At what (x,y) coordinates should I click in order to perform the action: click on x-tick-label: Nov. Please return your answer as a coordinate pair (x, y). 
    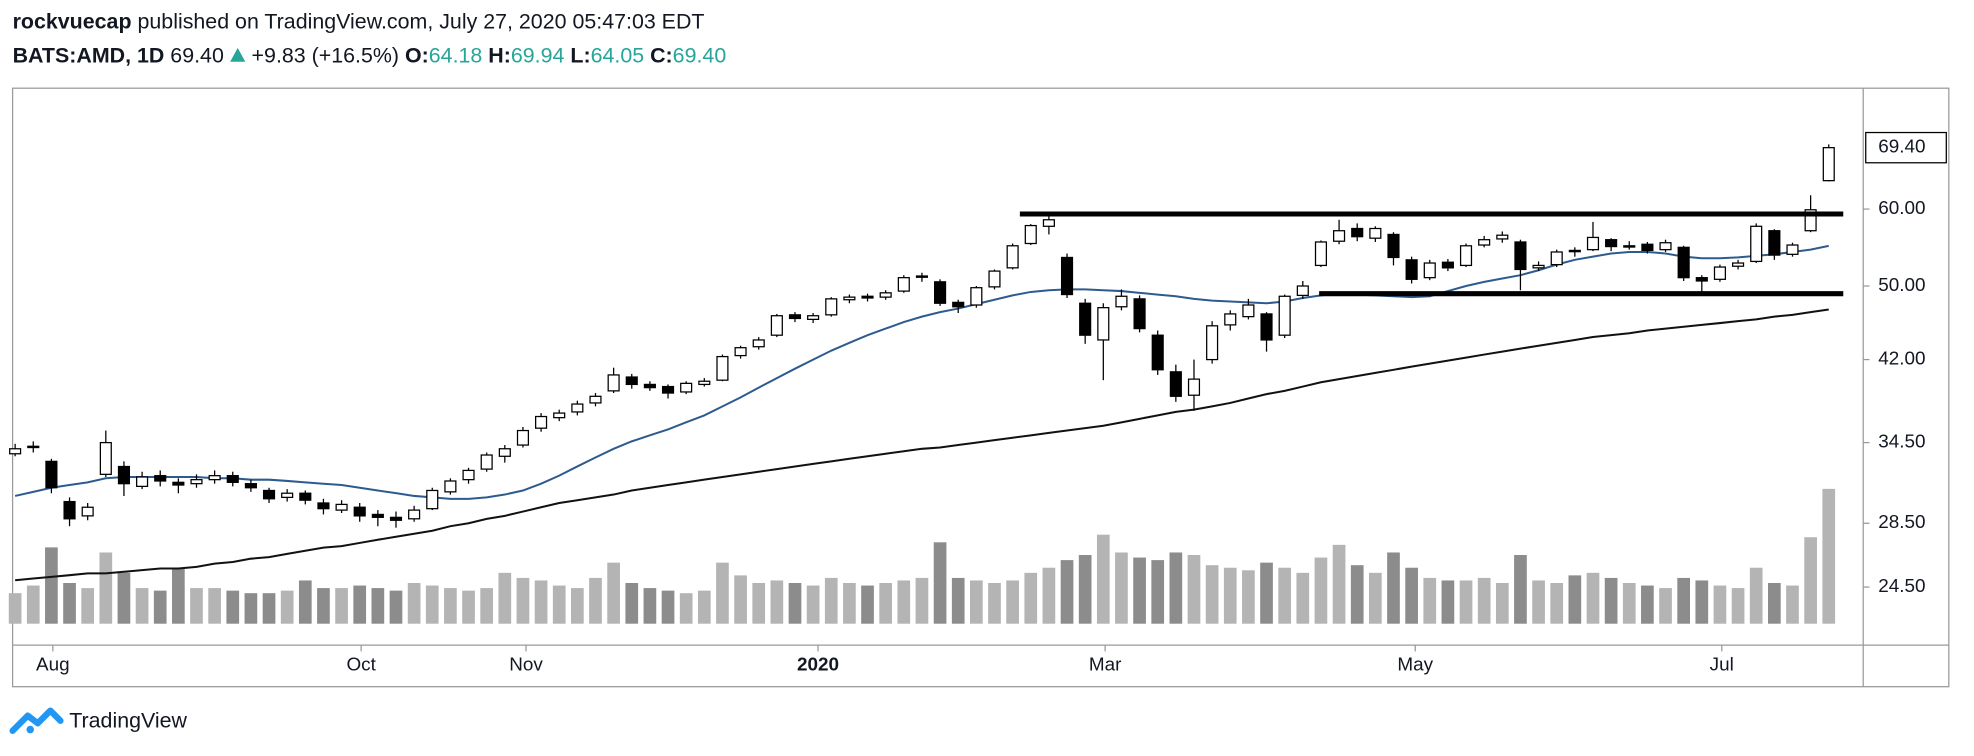
    Looking at the image, I should click on (526, 664).